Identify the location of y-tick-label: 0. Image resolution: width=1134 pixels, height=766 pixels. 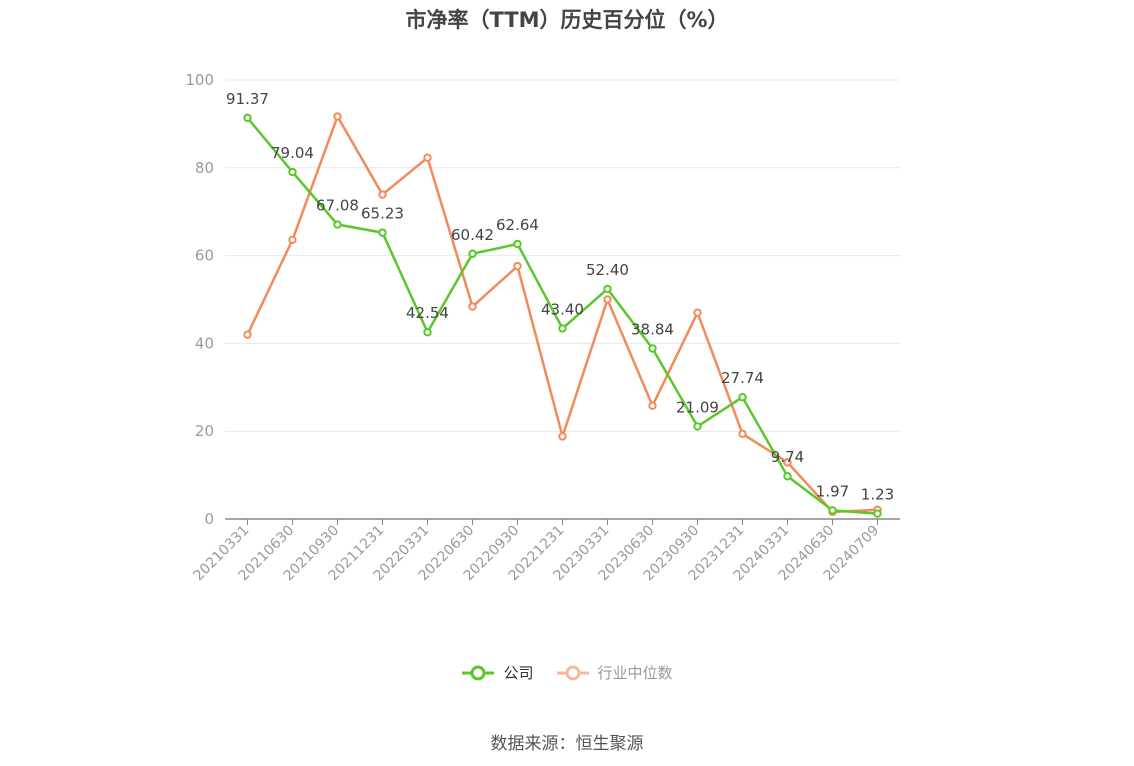
(209, 519).